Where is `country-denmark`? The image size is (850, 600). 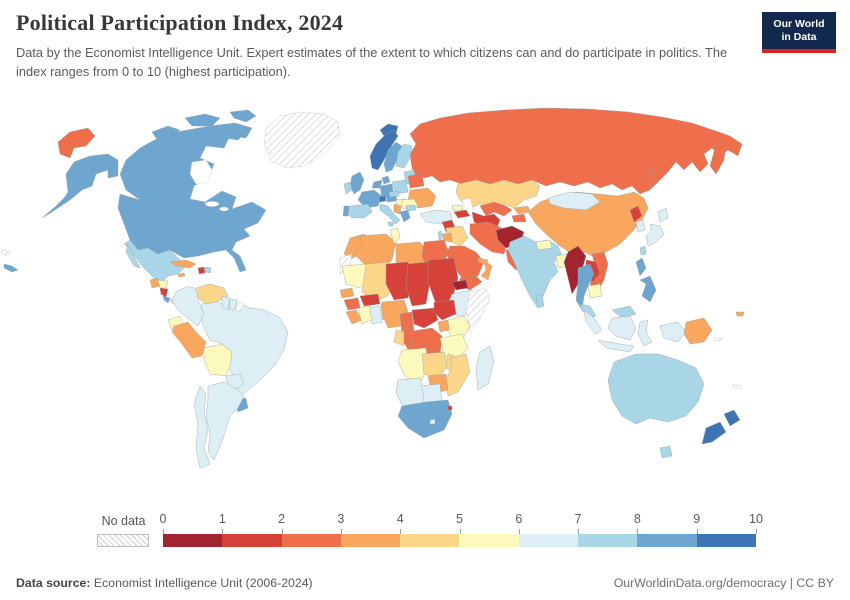 country-denmark is located at coordinates (386, 180).